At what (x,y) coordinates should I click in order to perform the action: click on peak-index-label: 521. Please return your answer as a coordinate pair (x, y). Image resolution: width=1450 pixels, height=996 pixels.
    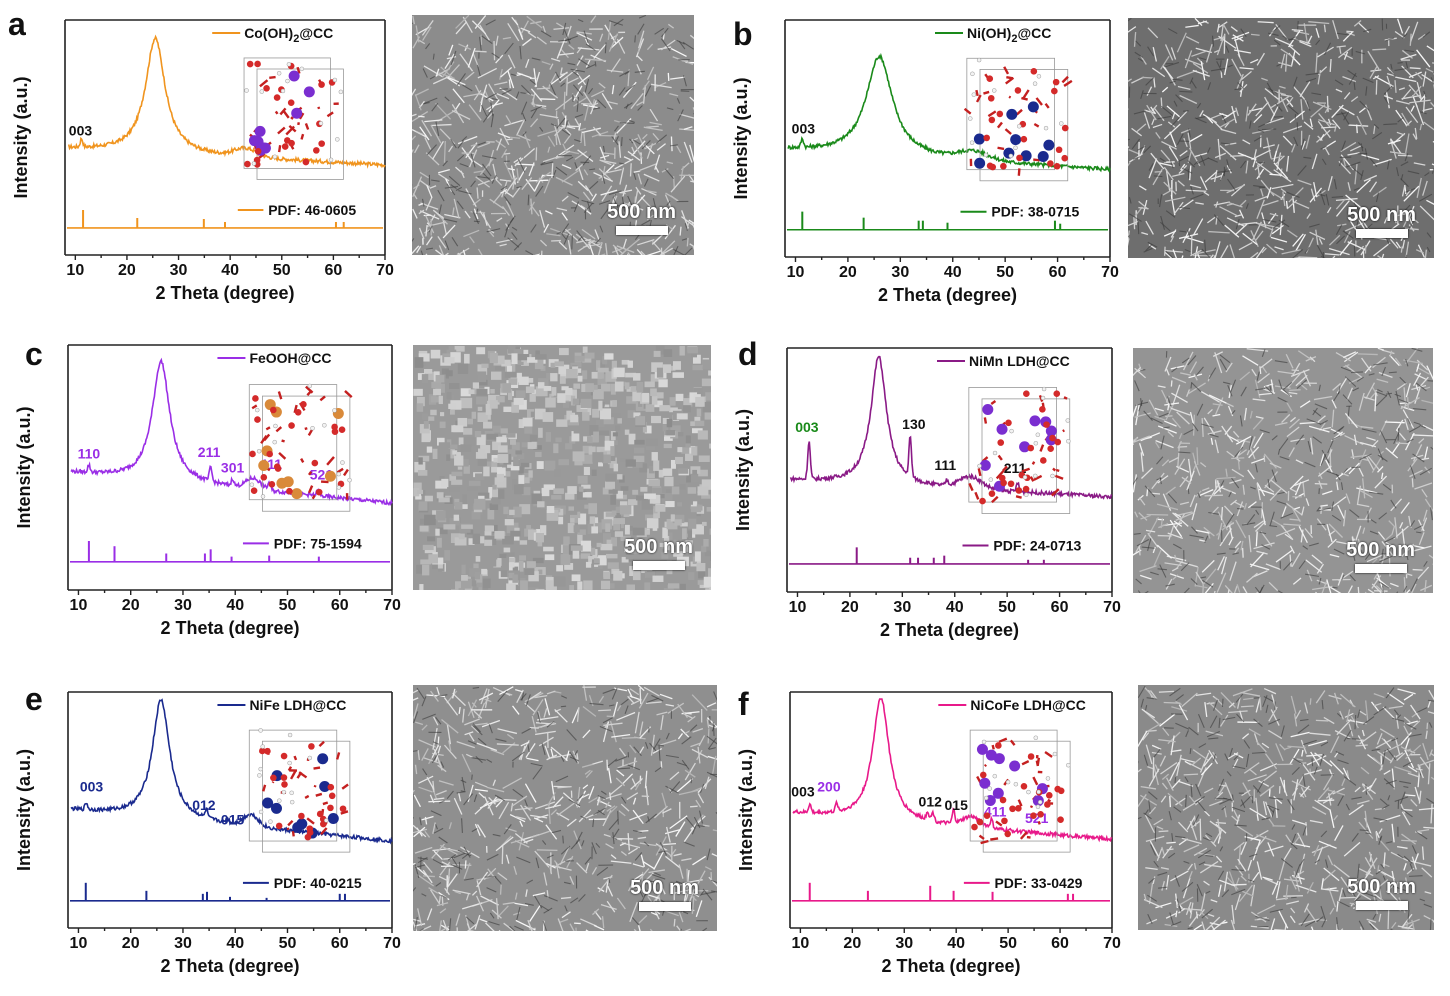
    Looking at the image, I should click on (1037, 818).